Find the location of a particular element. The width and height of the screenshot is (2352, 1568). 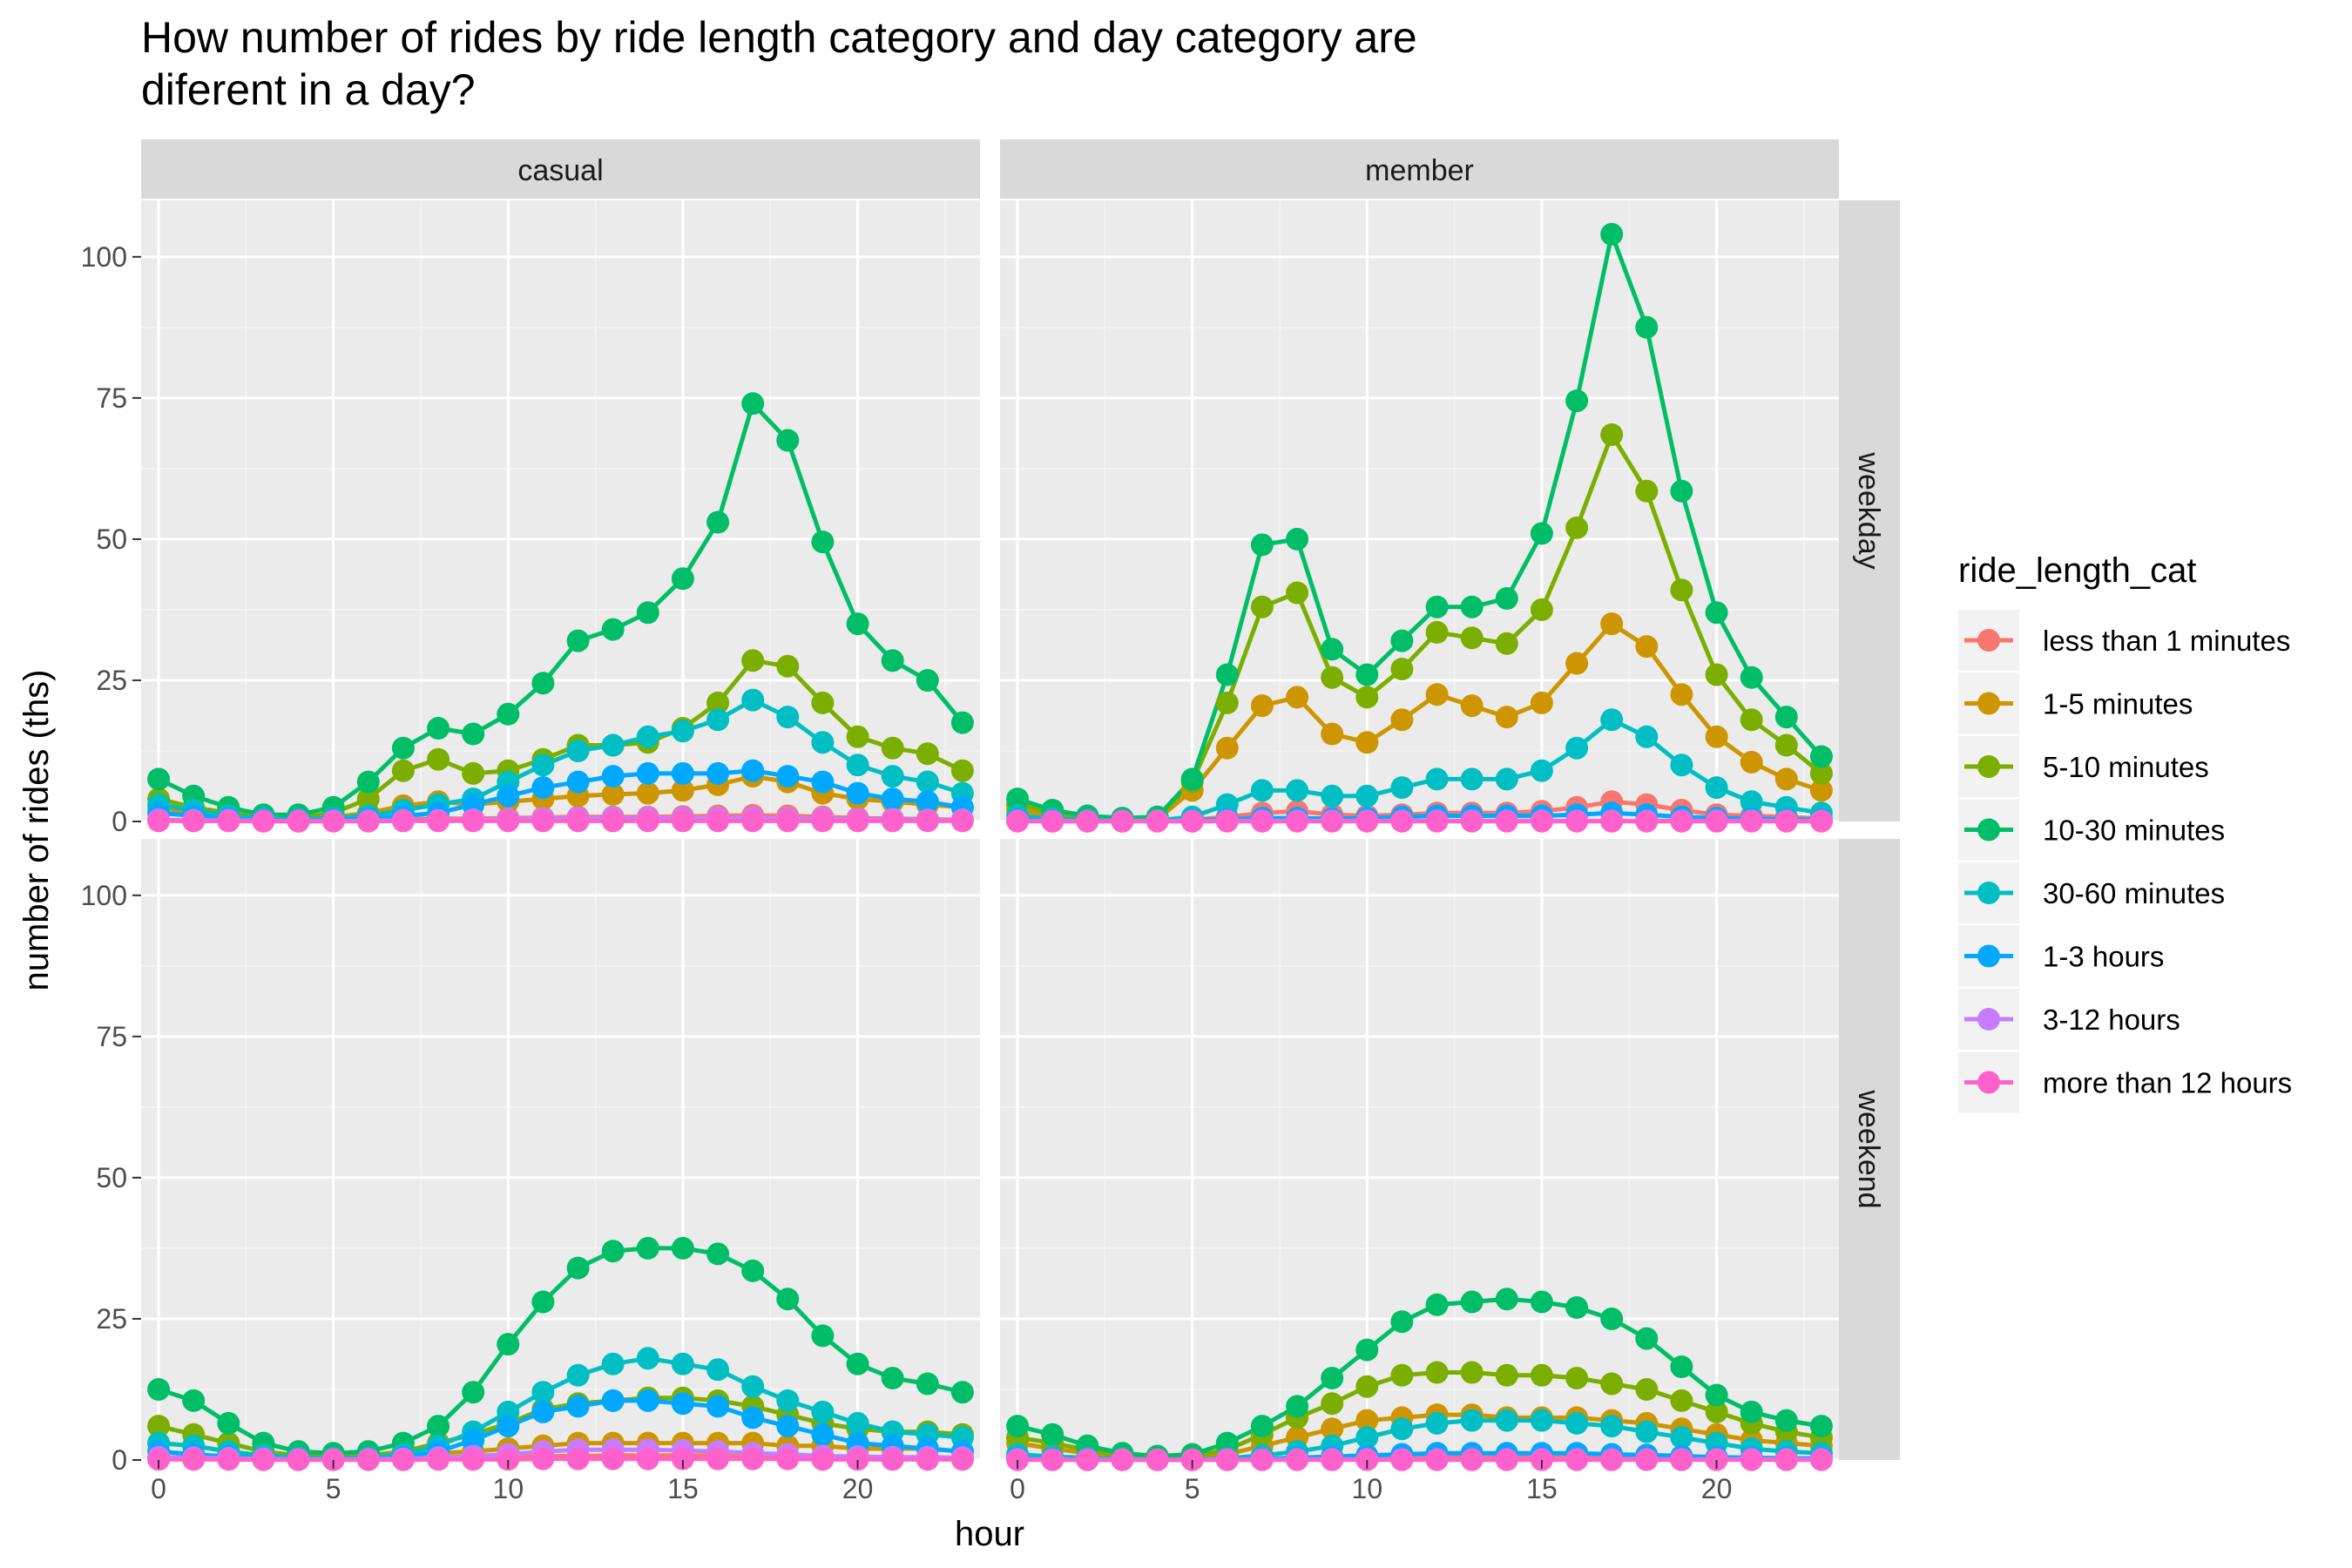

panel-member-weekday is located at coordinates (1419, 516).